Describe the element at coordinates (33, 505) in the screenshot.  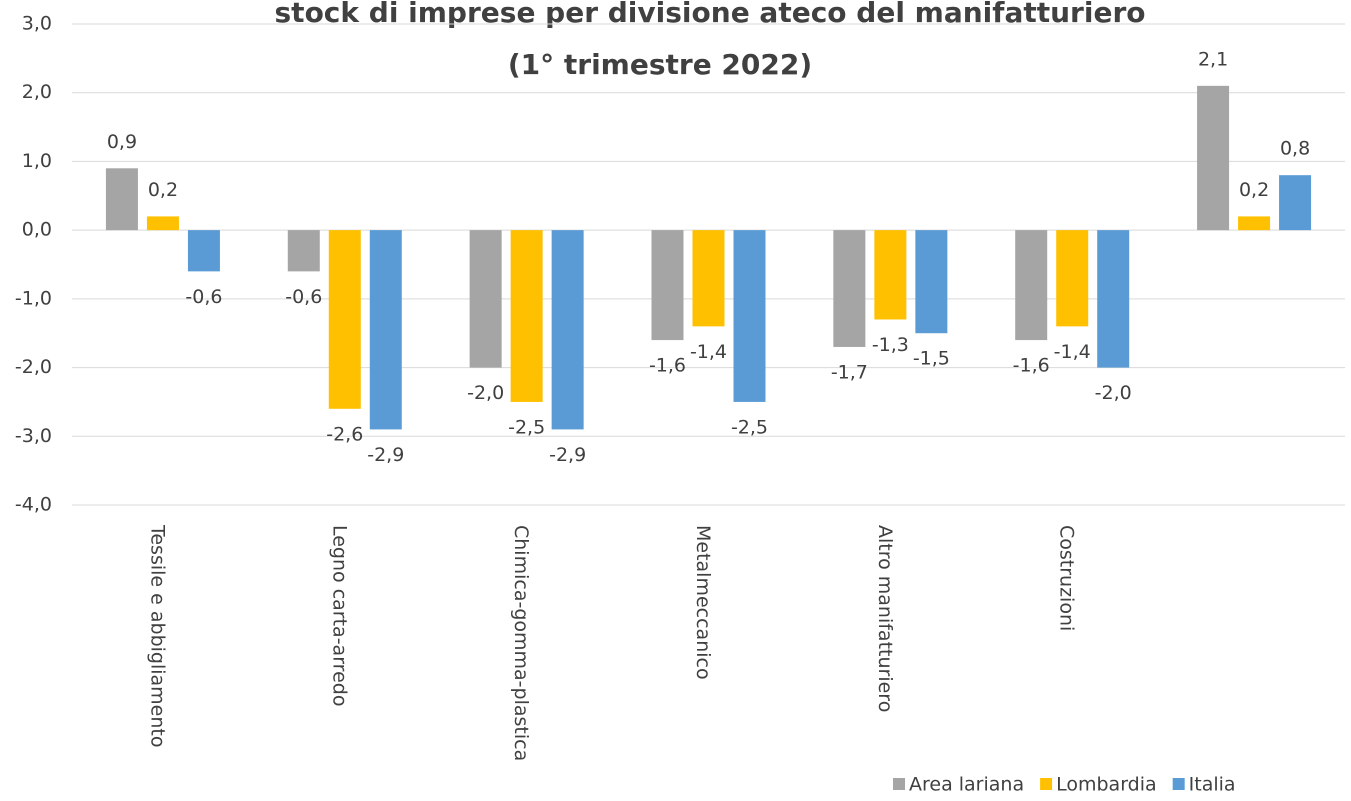
I see `y-tick-label: -4,0` at that location.